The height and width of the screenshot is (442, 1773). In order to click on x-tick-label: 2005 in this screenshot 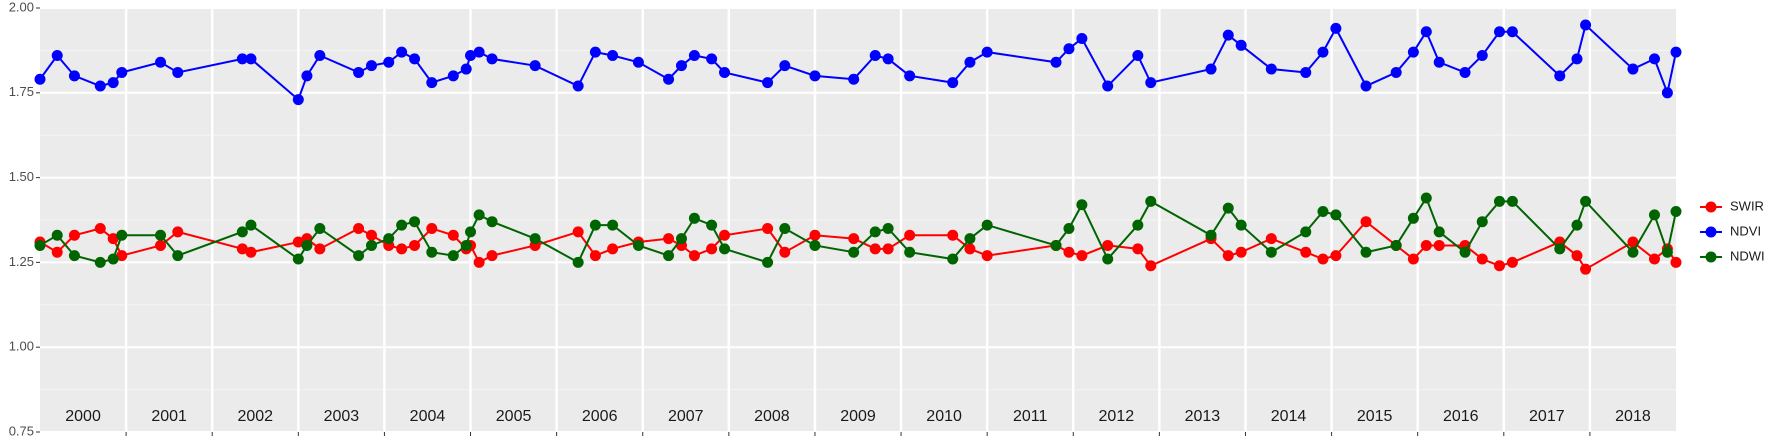, I will do `click(514, 416)`.